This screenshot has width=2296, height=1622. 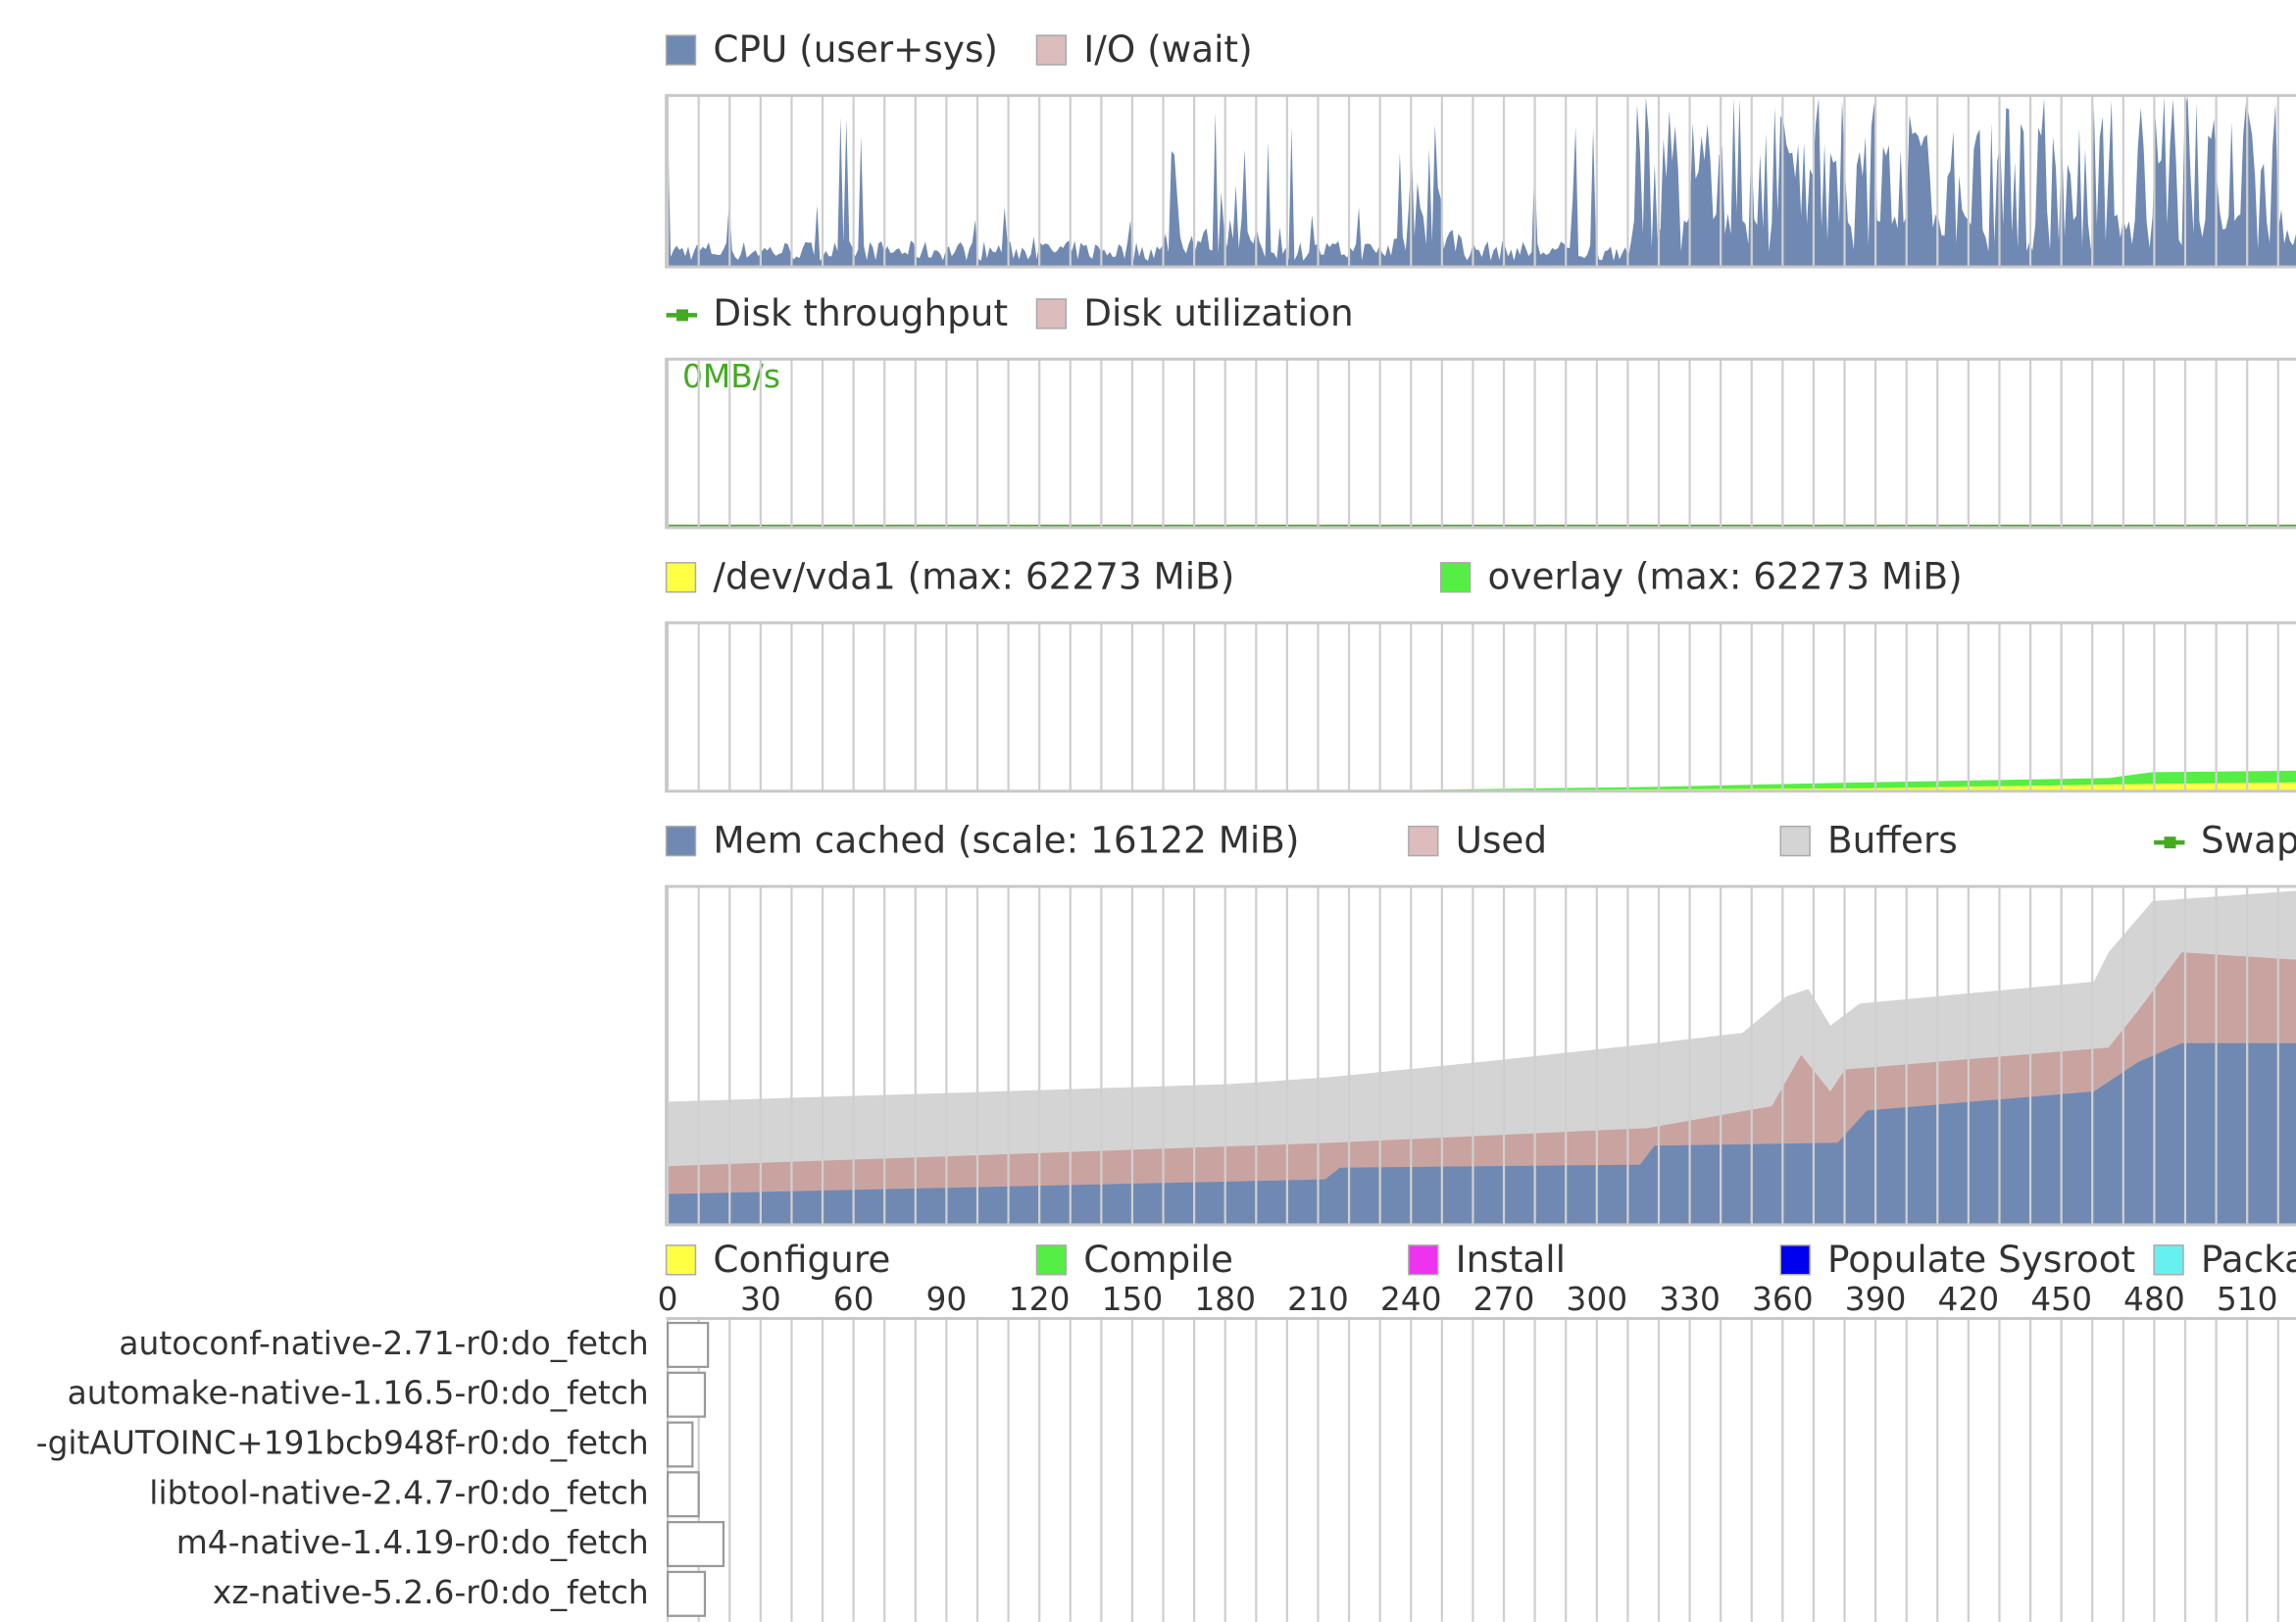 What do you see at coordinates (1481, 1133) in the screenshot?
I see `cached-area` at bounding box center [1481, 1133].